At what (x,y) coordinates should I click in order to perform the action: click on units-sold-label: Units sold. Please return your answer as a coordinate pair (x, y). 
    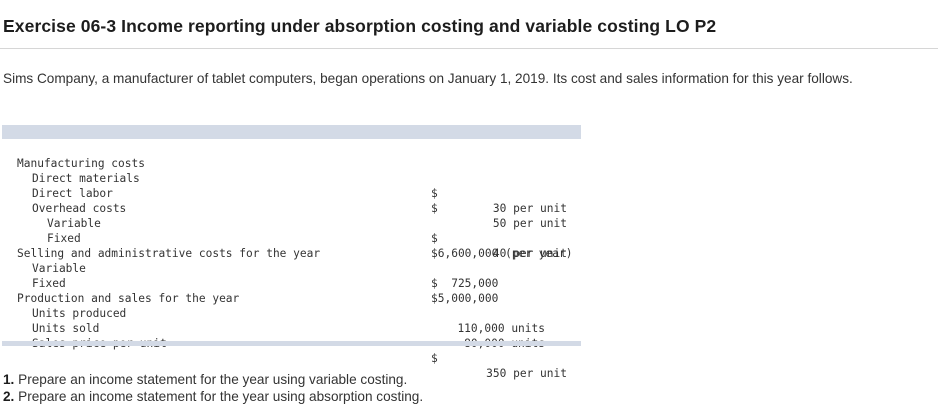
    Looking at the image, I should click on (66, 328).